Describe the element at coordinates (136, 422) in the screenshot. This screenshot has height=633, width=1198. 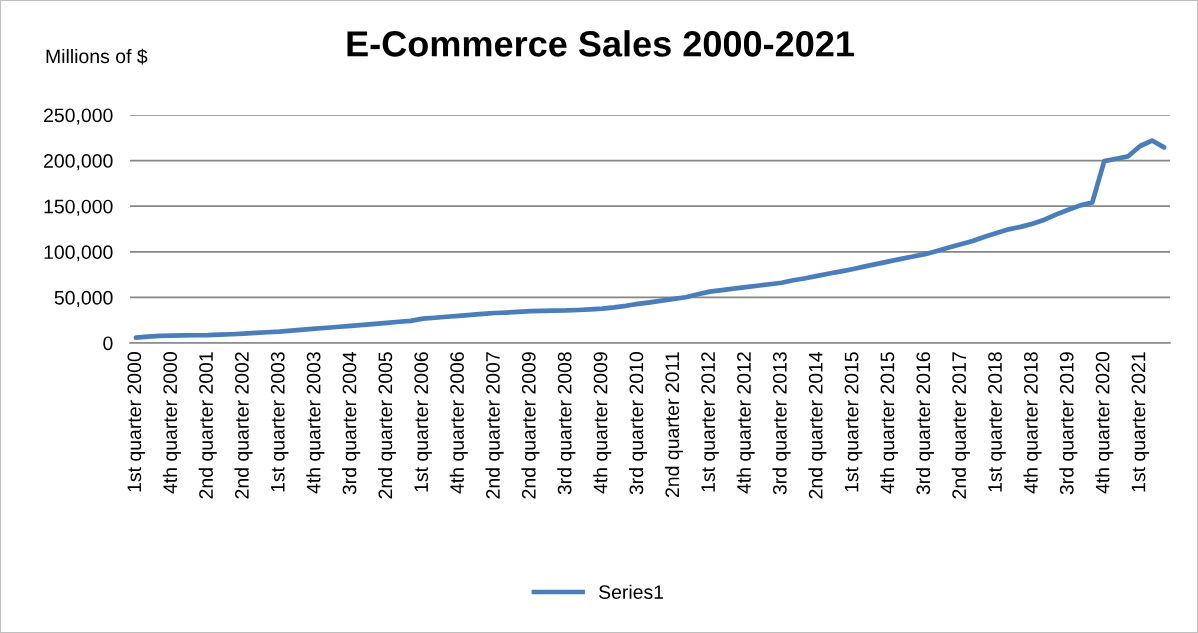
I see `x-tick-label: 1st quarter 2000` at that location.